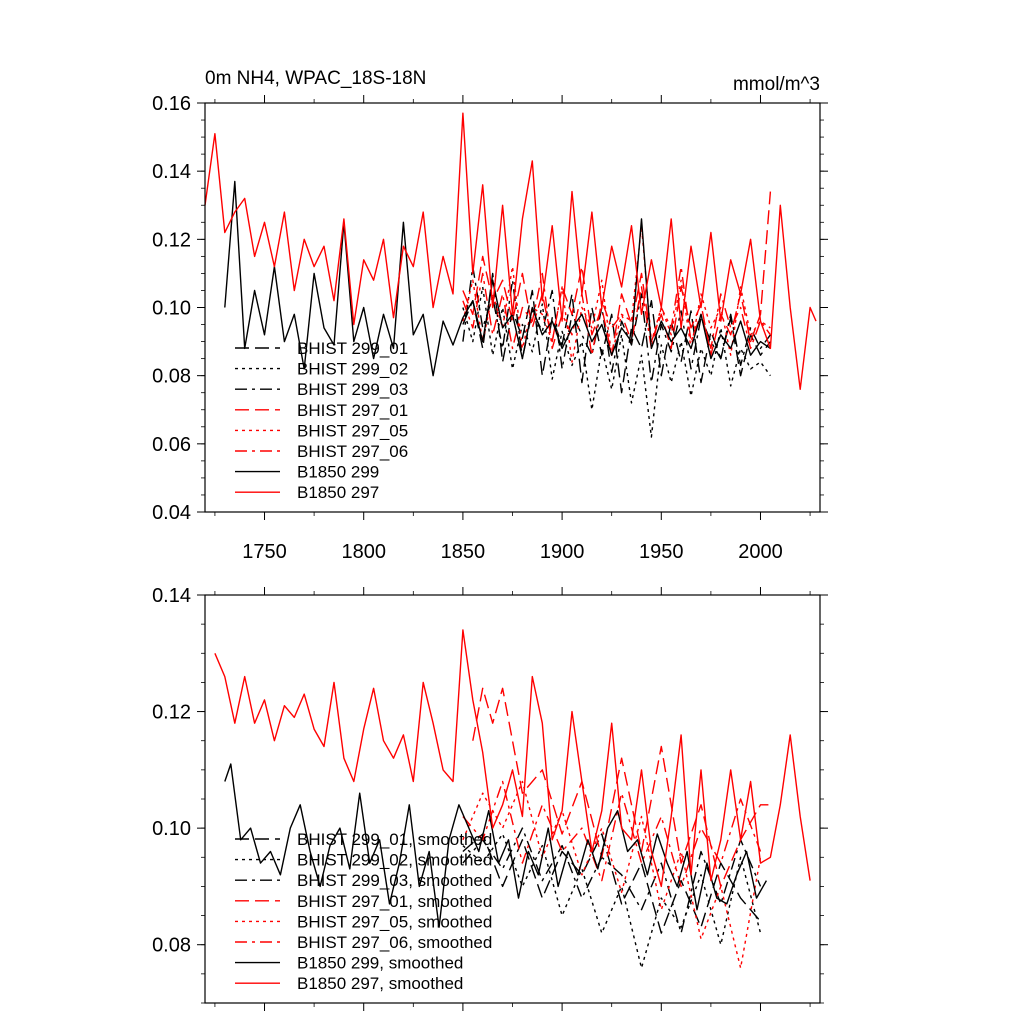 The width and height of the screenshot is (1024, 1024). Describe the element at coordinates (394, 860) in the screenshot. I see `legend-label: BHIST 299_02, smoothed` at that location.